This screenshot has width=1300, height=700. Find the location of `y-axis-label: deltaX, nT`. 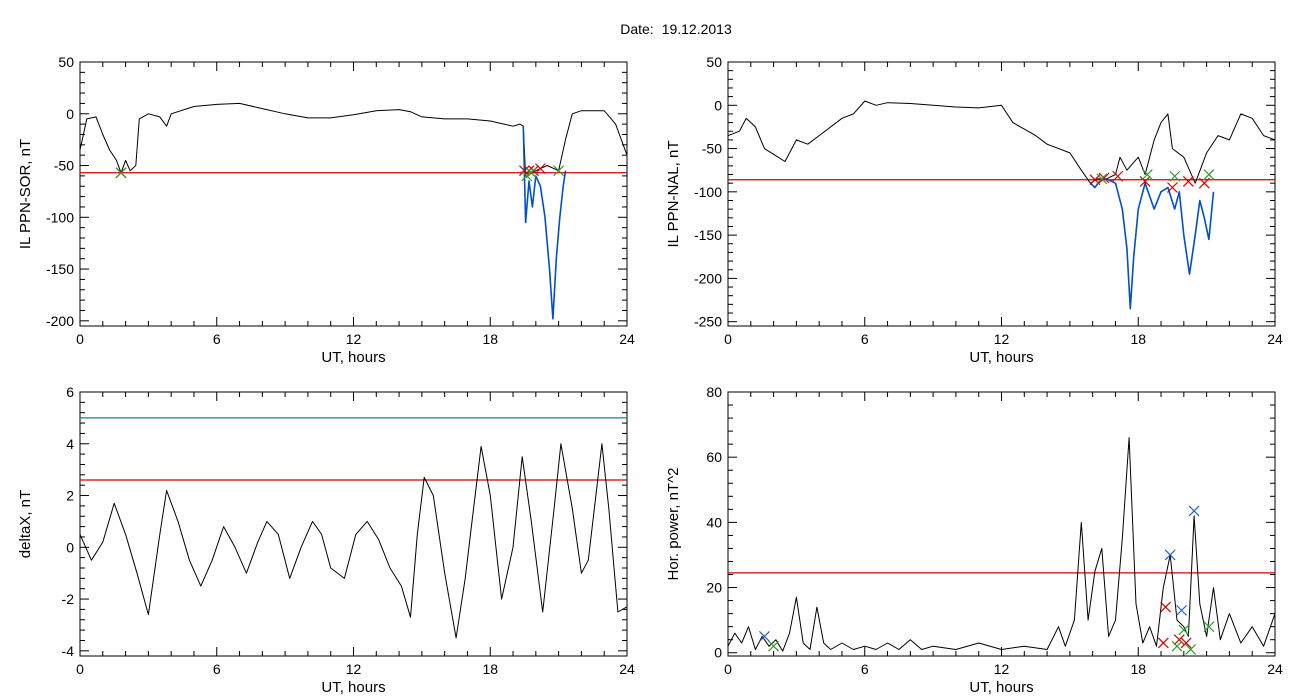

y-axis-label: deltaX, nT is located at coordinates (25, 524).